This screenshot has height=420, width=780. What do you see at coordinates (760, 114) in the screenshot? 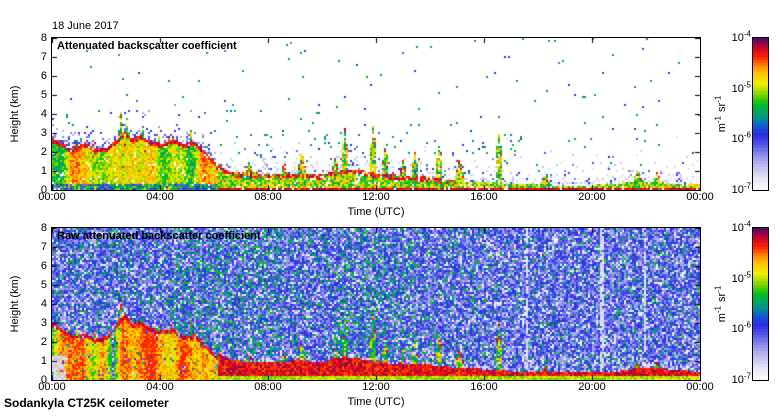
I see `colorbar-top` at bounding box center [760, 114].